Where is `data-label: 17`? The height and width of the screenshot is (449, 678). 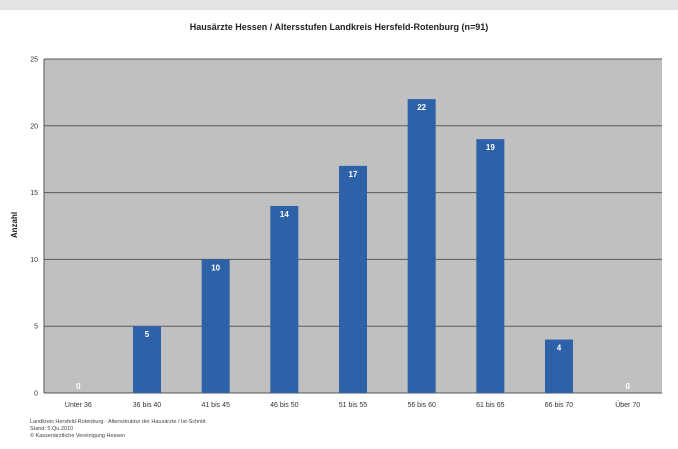
data-label: 17 is located at coordinates (353, 174).